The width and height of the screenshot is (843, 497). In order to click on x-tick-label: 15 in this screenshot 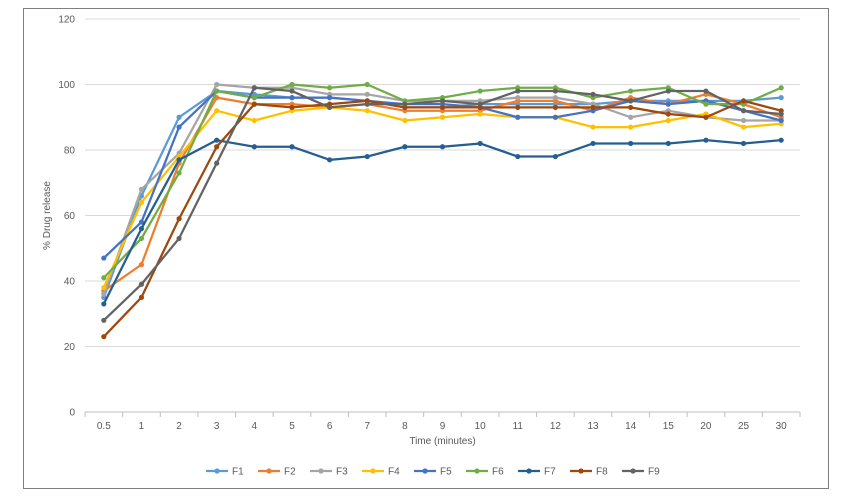, I will do `click(669, 426)`.